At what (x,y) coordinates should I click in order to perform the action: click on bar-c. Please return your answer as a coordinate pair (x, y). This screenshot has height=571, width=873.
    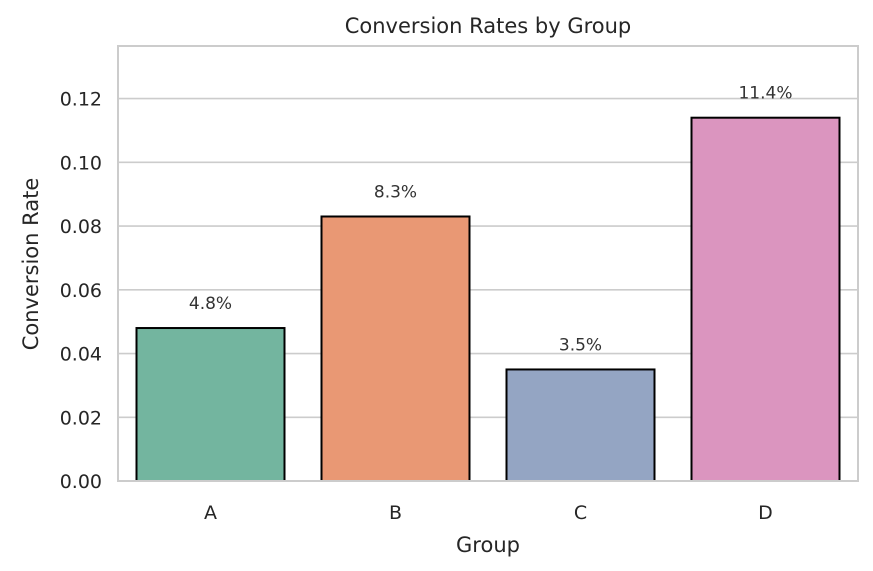
    Looking at the image, I should click on (580, 425).